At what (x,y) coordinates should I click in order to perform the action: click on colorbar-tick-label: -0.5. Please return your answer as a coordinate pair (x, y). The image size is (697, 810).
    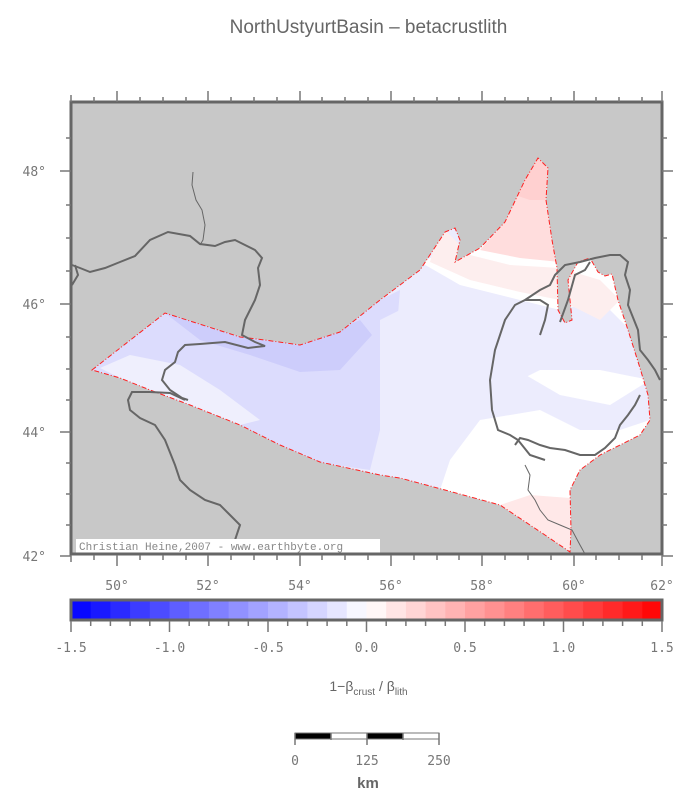
    Looking at the image, I should click on (267, 648).